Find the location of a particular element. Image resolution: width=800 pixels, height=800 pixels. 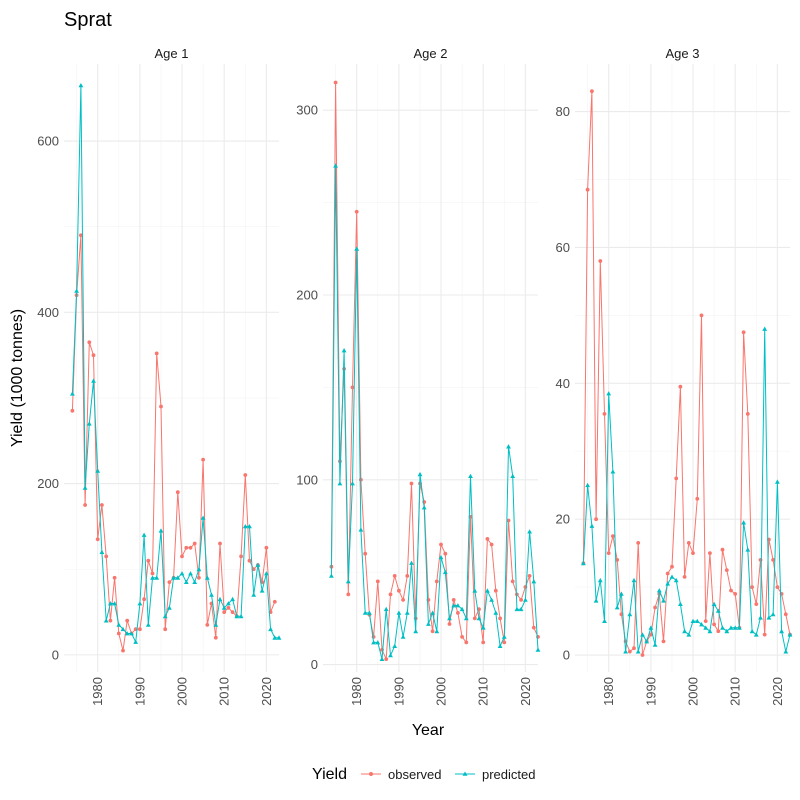

legend-label-predicted: predicted is located at coordinates (508, 774).